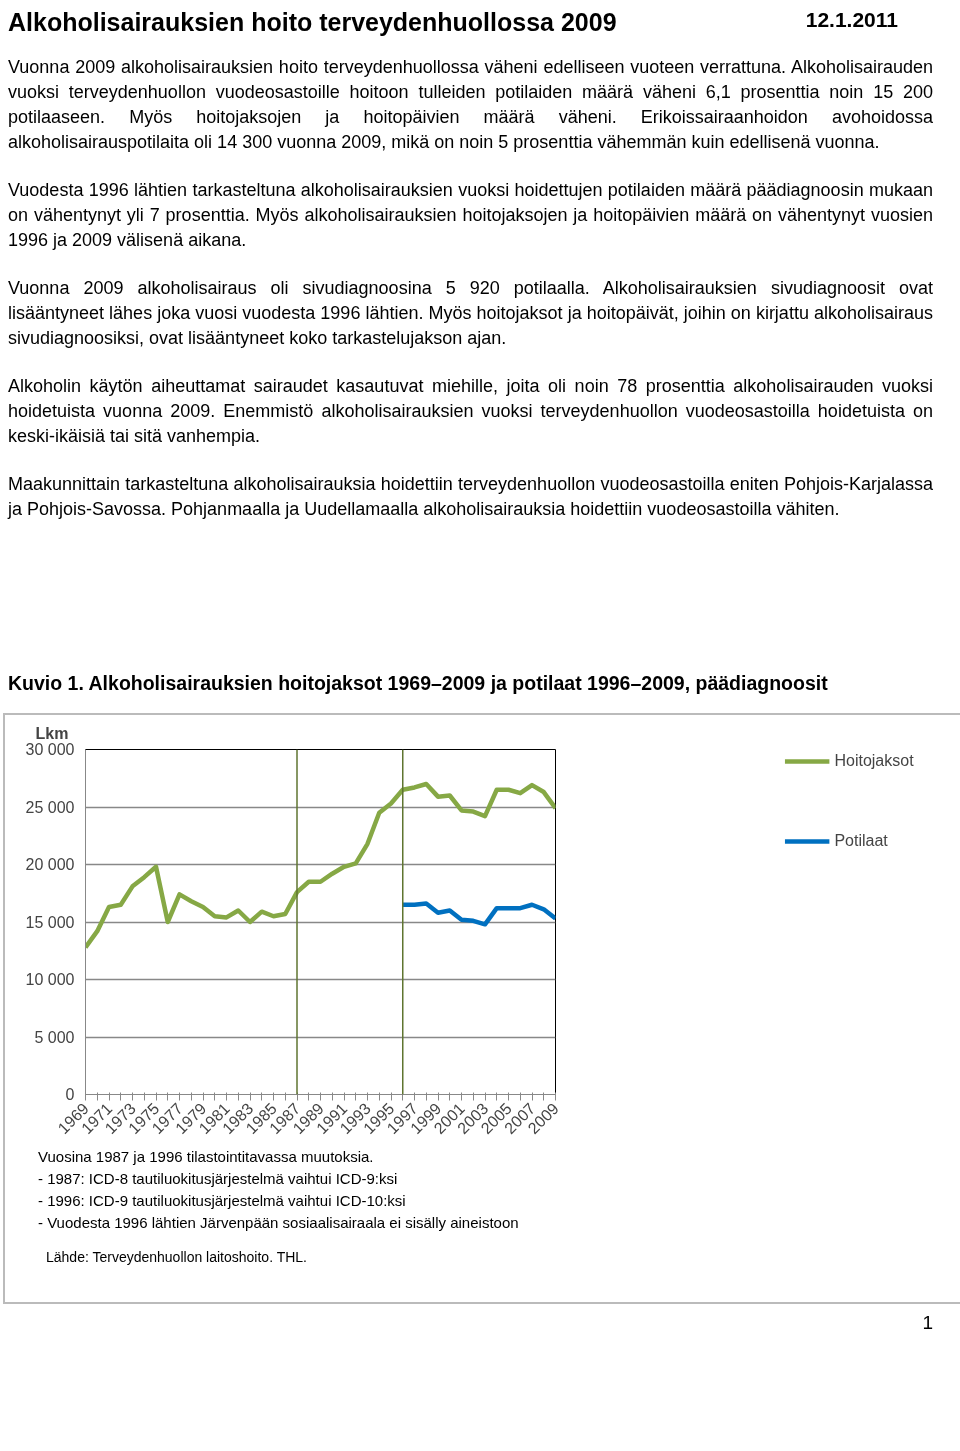 The height and width of the screenshot is (1451, 960). I want to click on text: 1, so click(927, 1323).